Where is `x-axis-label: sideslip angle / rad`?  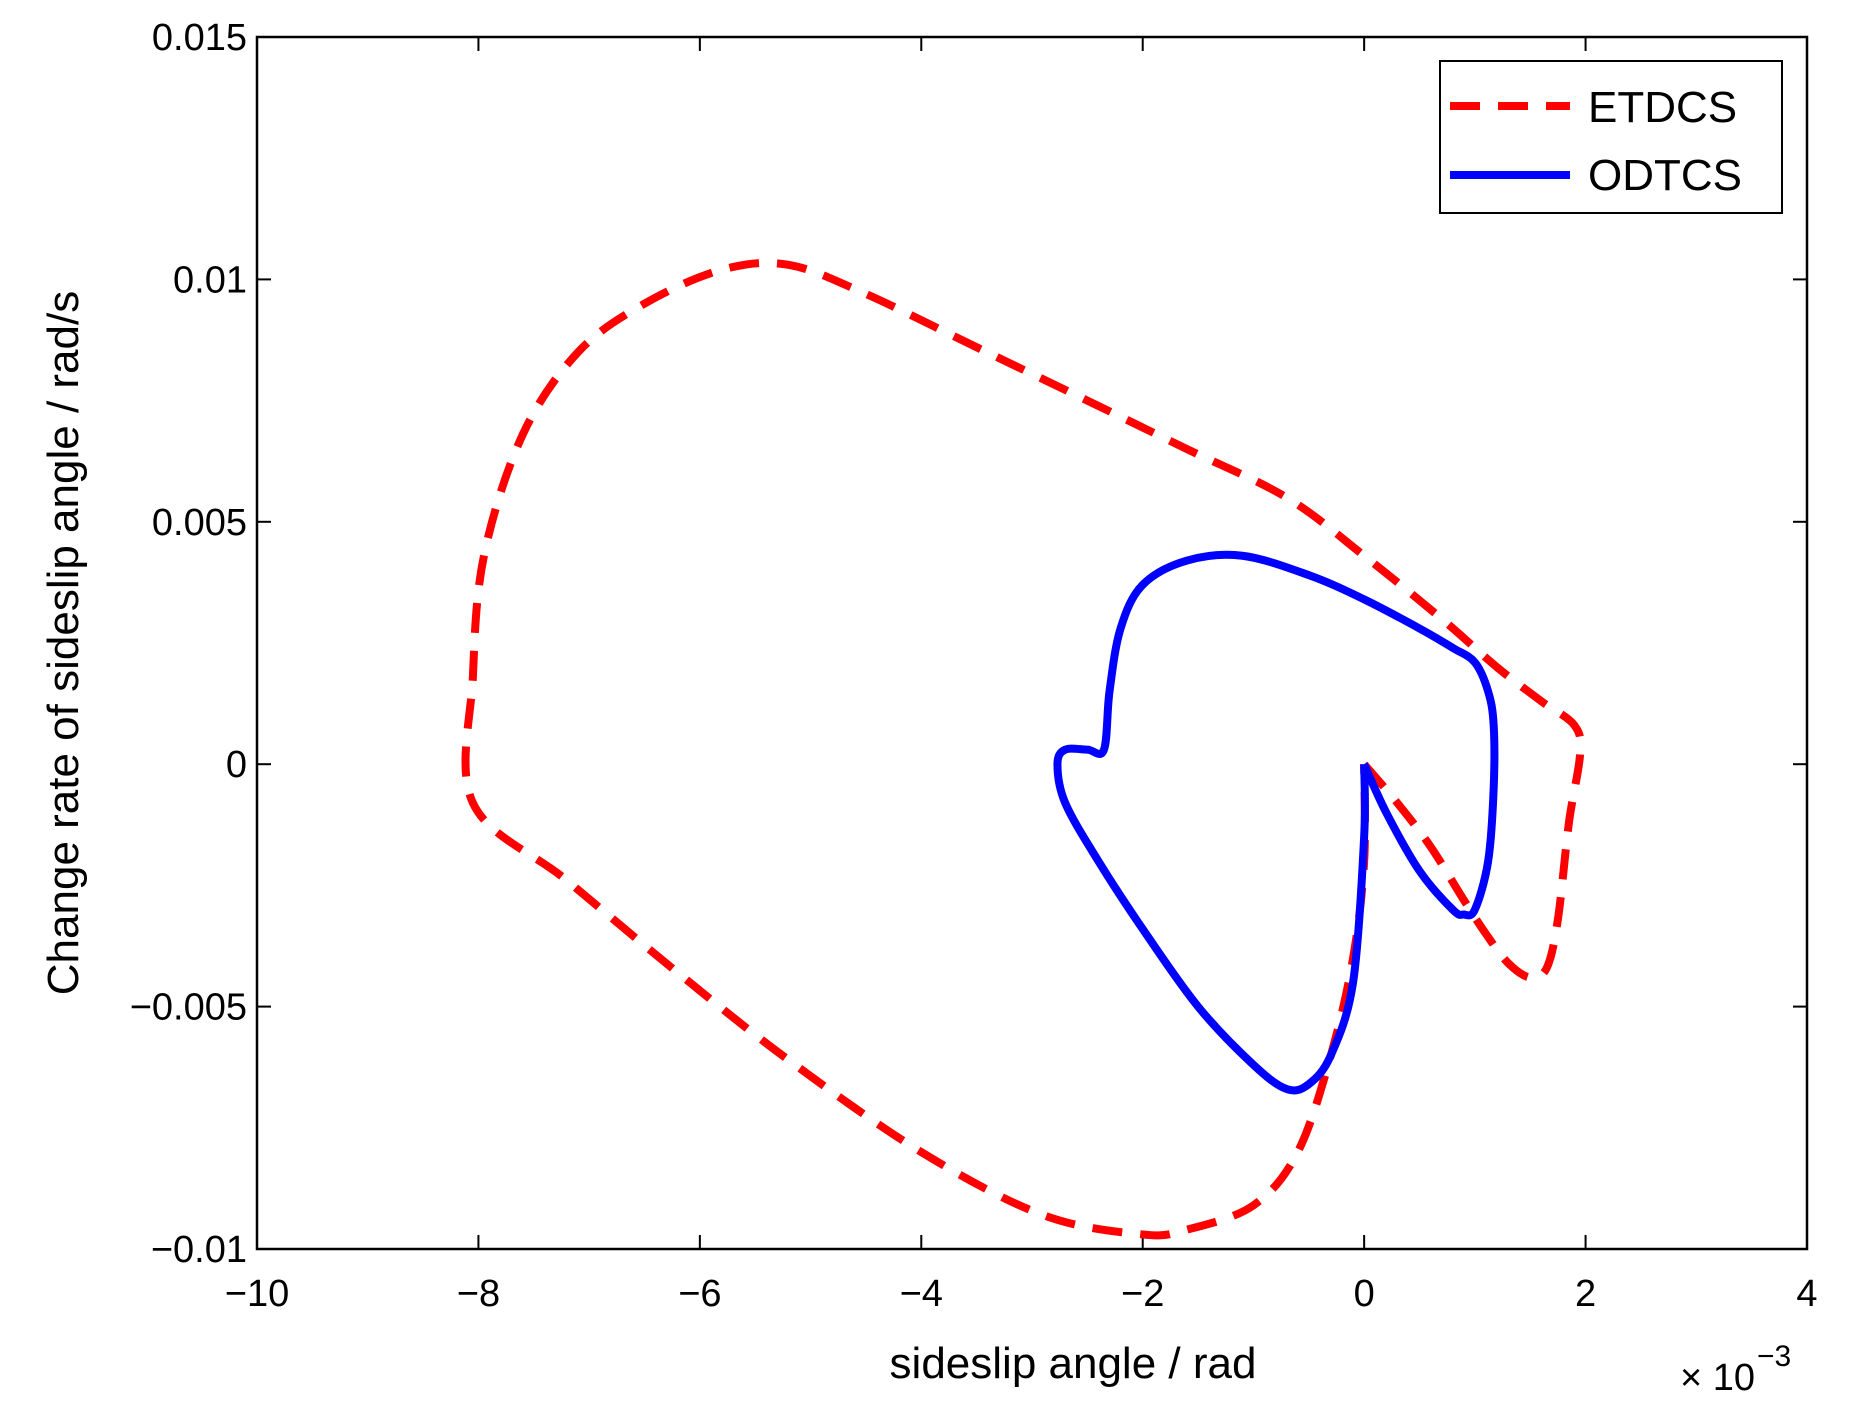
x-axis-label: sideslip angle / rad is located at coordinates (1073, 1363).